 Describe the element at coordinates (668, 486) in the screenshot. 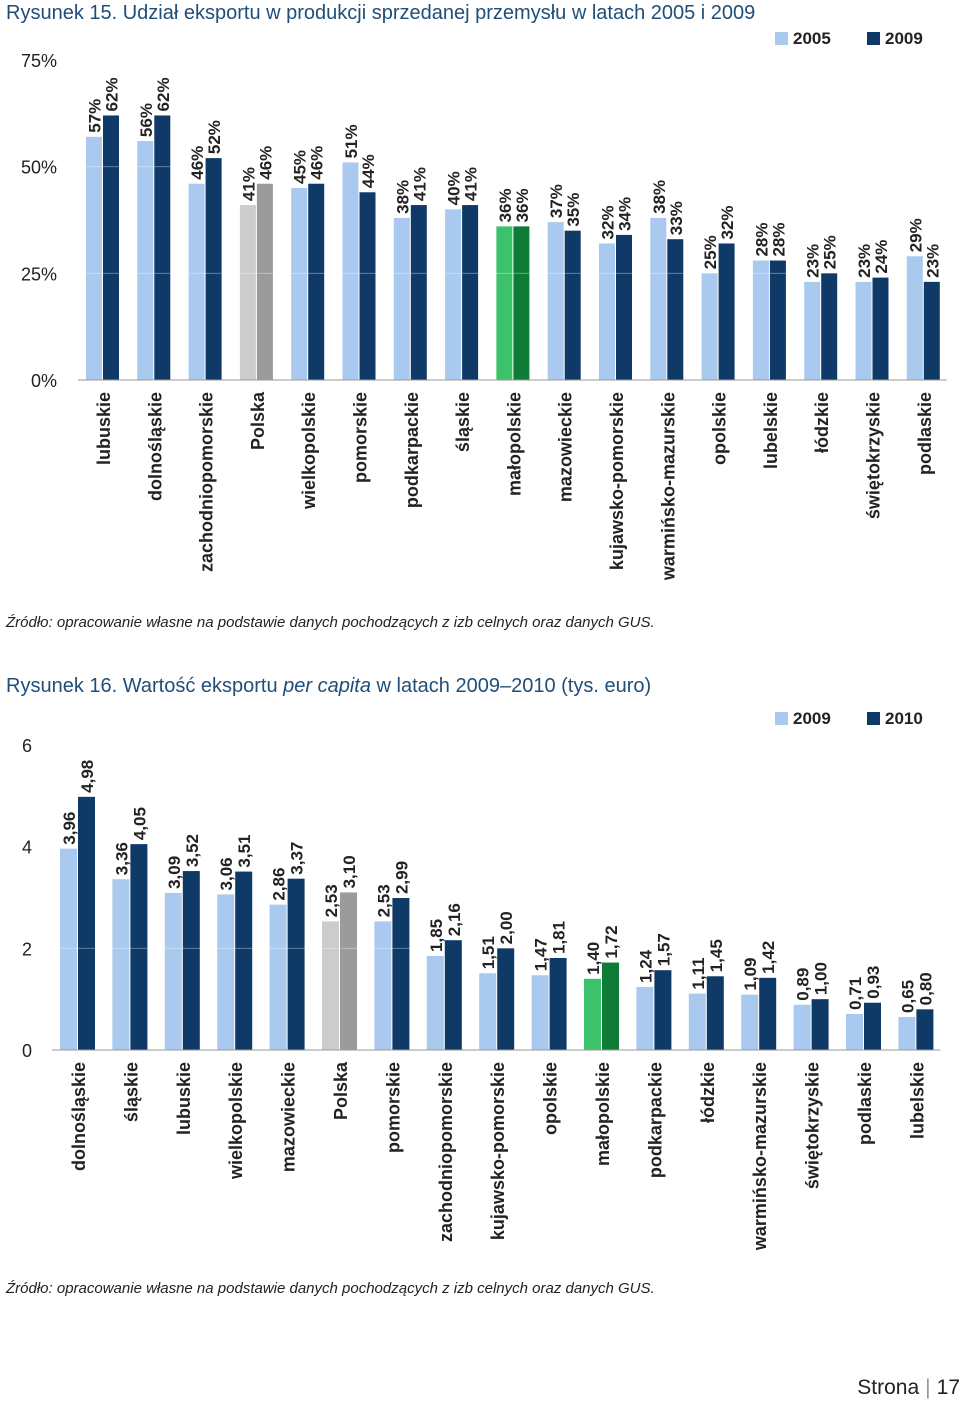

I see `fig1-category-label: warmińsko-mazurskie` at that location.